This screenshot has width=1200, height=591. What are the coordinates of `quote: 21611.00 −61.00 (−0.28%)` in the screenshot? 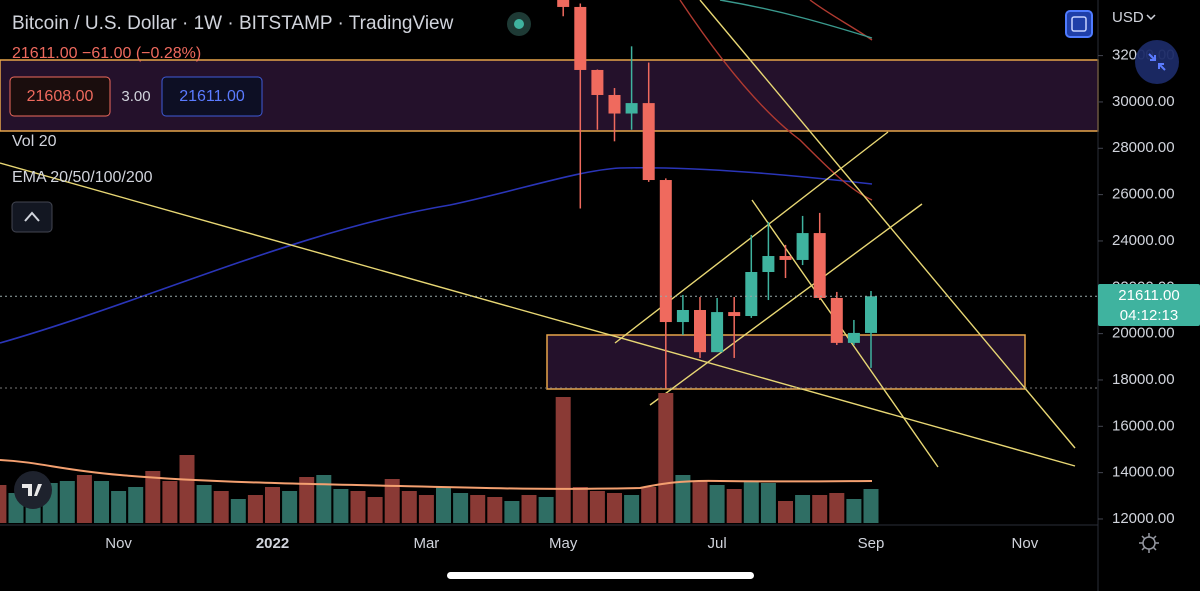 It's located at (106, 53).